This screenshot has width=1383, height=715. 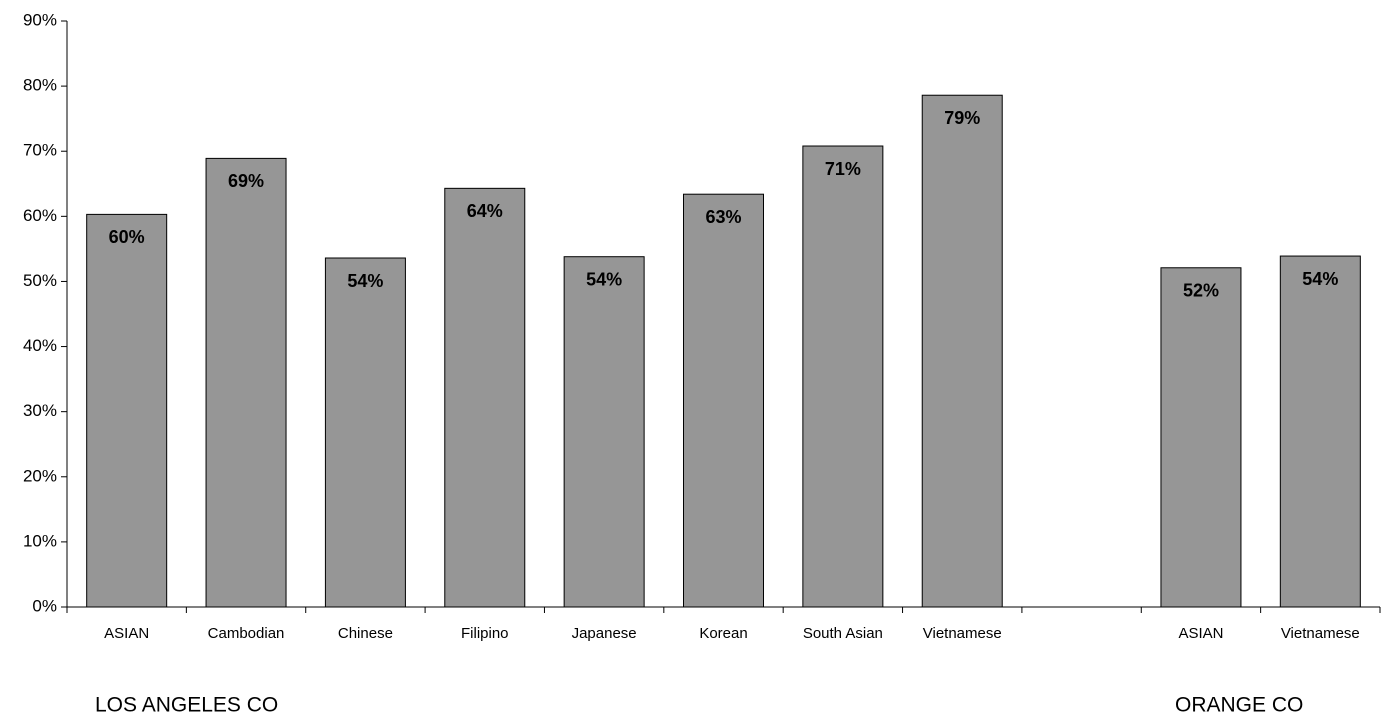 I want to click on x-tick-label: Chinese, so click(x=365, y=633).